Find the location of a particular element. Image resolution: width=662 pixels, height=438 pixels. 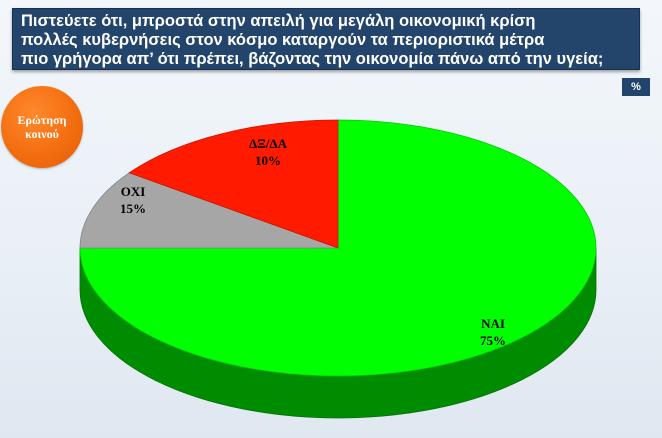

pie-label-1: ΔΞ/ΔΑ is located at coordinates (268, 143).